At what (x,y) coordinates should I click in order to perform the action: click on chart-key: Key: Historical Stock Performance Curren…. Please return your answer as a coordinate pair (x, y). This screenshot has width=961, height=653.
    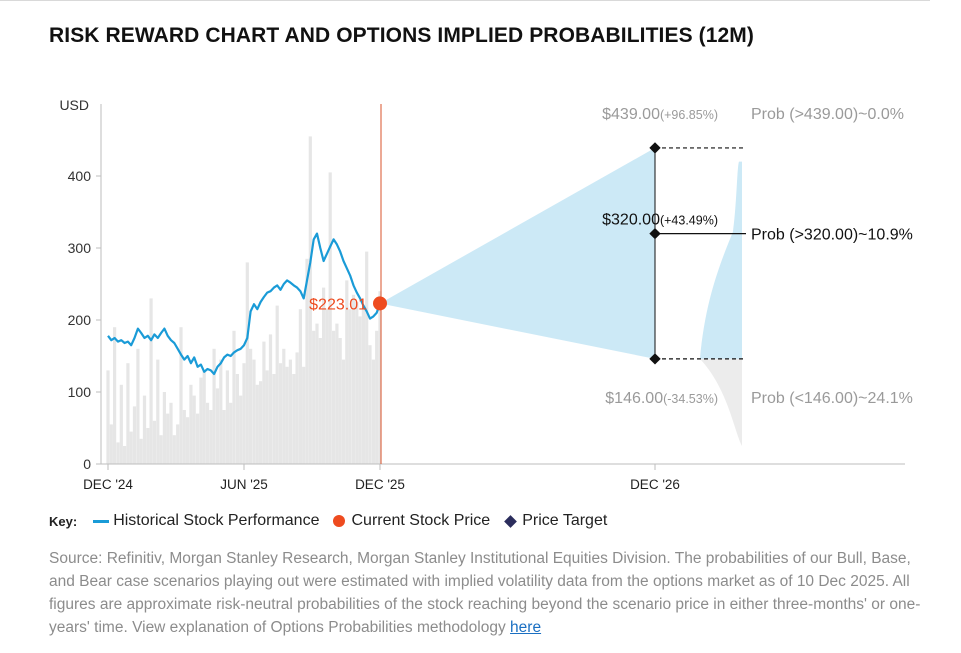
    Looking at the image, I should click on (335, 521).